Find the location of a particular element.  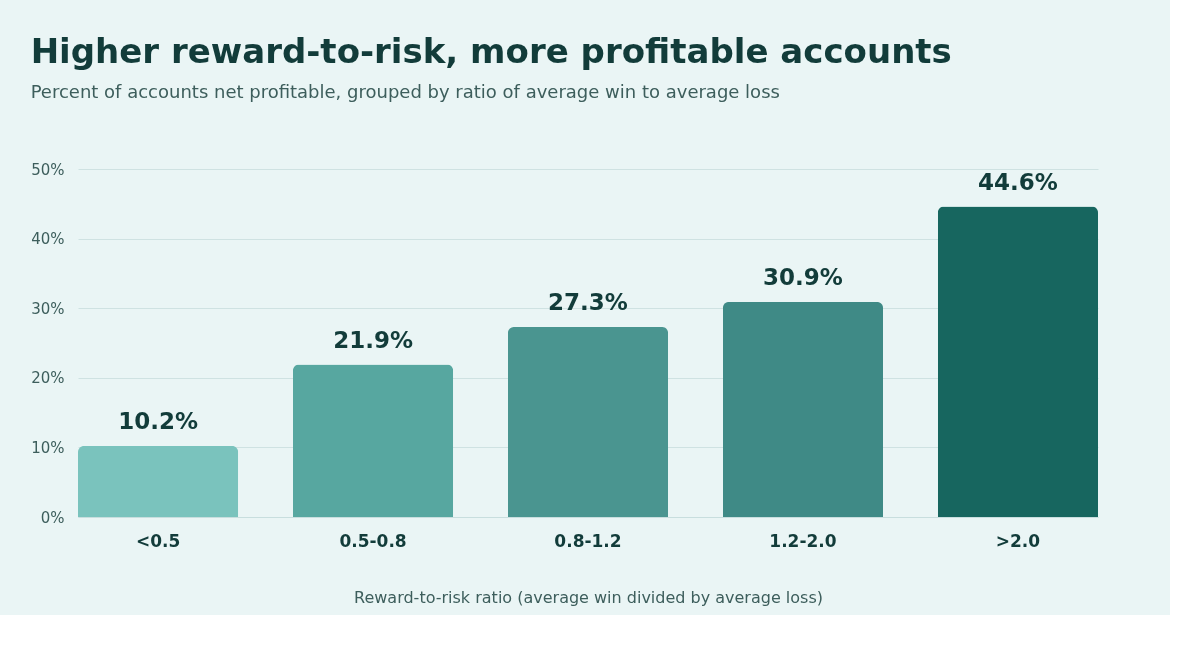

y-tick-label: 10% is located at coordinates (48, 447).